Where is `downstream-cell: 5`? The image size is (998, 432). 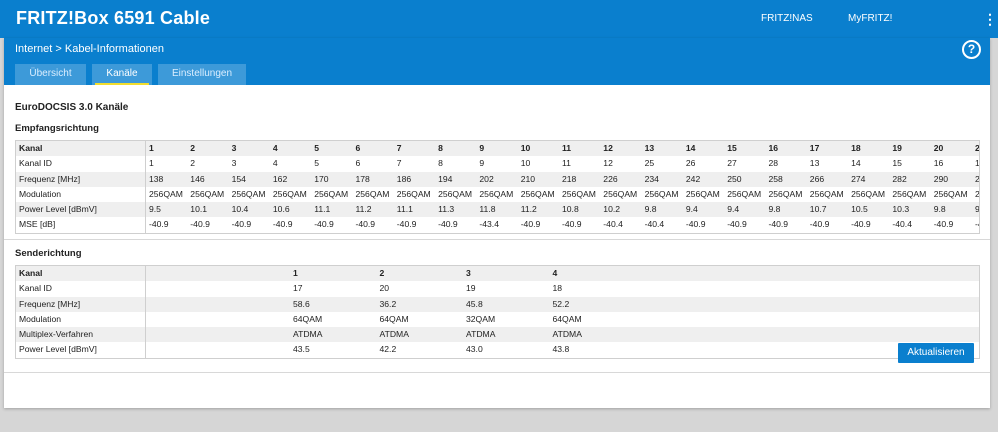 downstream-cell: 5 is located at coordinates (316, 163).